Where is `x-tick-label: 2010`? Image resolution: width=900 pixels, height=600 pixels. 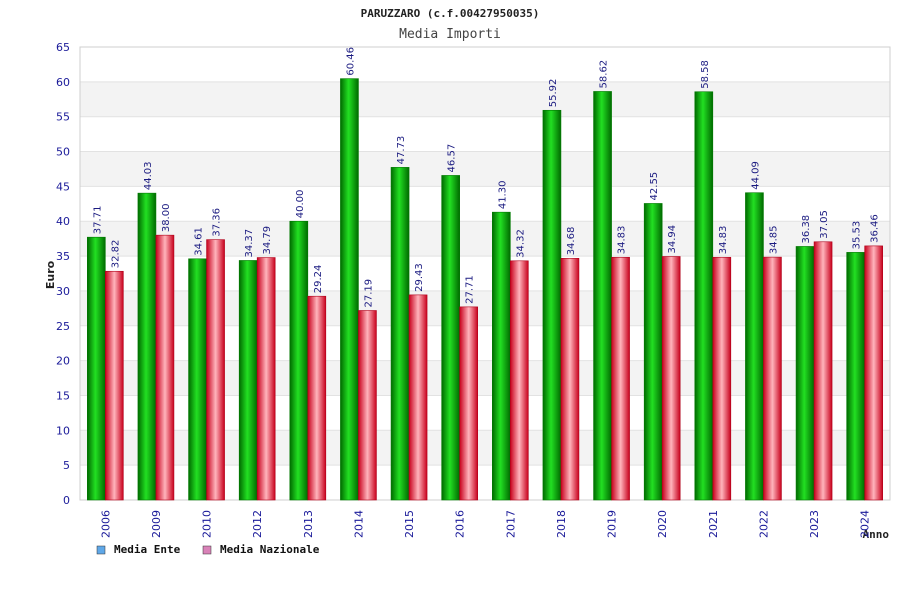
x-tick-label: 2010 is located at coordinates (207, 524).